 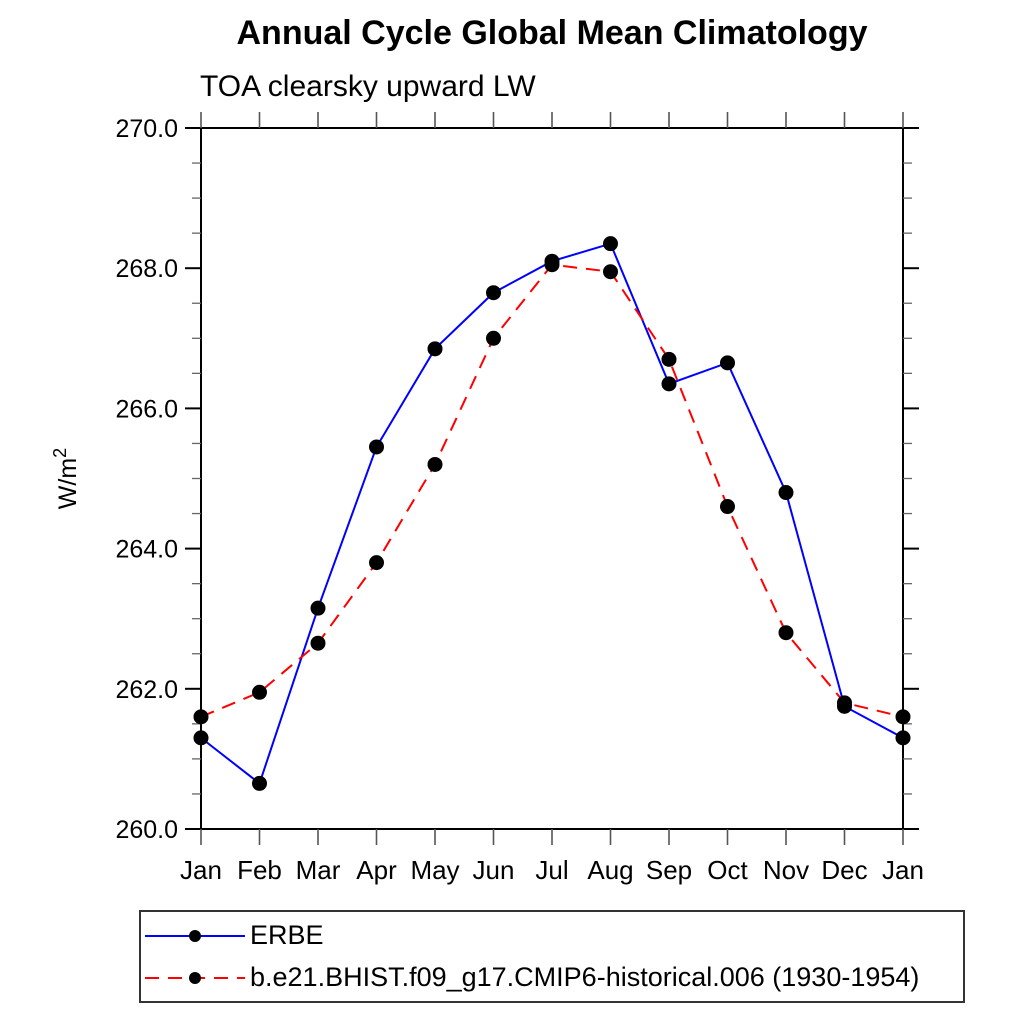 I want to click on legend-label-erbe: ERBE, so click(x=287, y=935).